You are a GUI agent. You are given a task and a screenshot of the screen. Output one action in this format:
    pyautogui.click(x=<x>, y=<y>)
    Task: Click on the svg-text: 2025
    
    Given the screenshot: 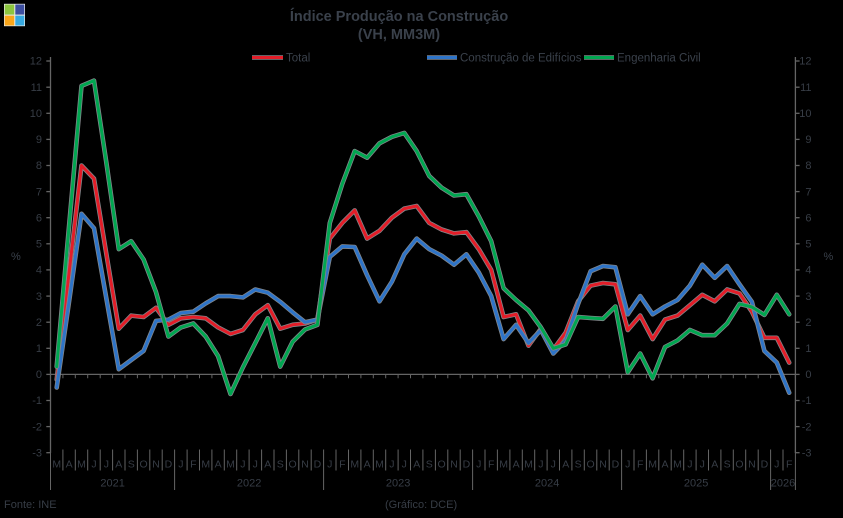 What is the action you would take?
    pyautogui.click(x=696, y=484)
    